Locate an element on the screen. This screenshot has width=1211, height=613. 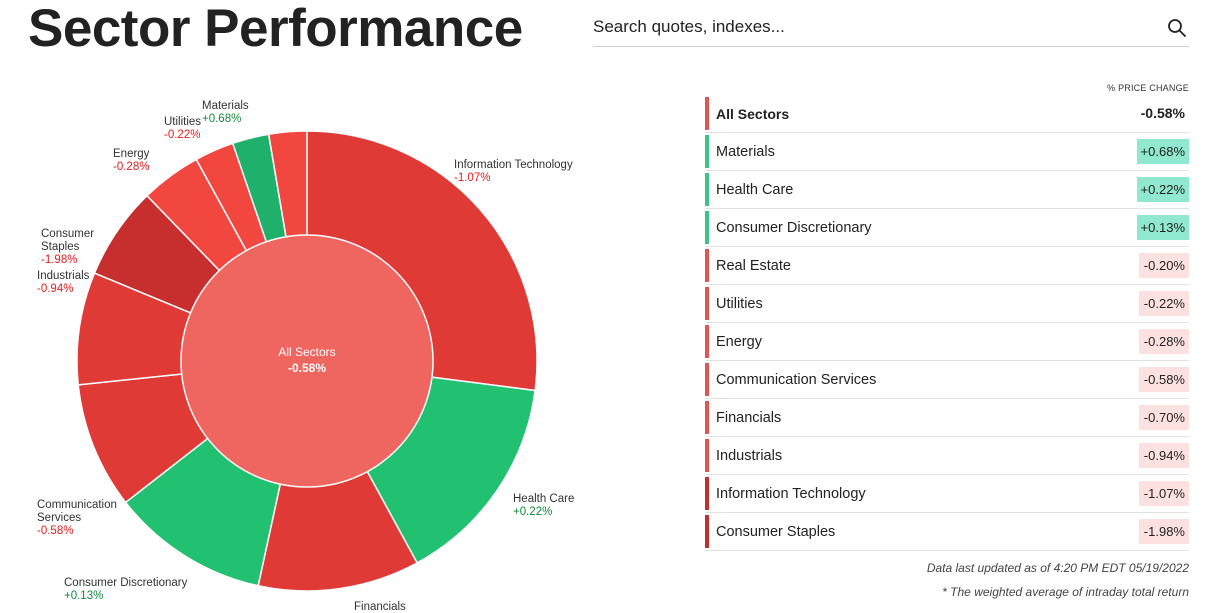
center-label: All Sectors is located at coordinates (306, 352).